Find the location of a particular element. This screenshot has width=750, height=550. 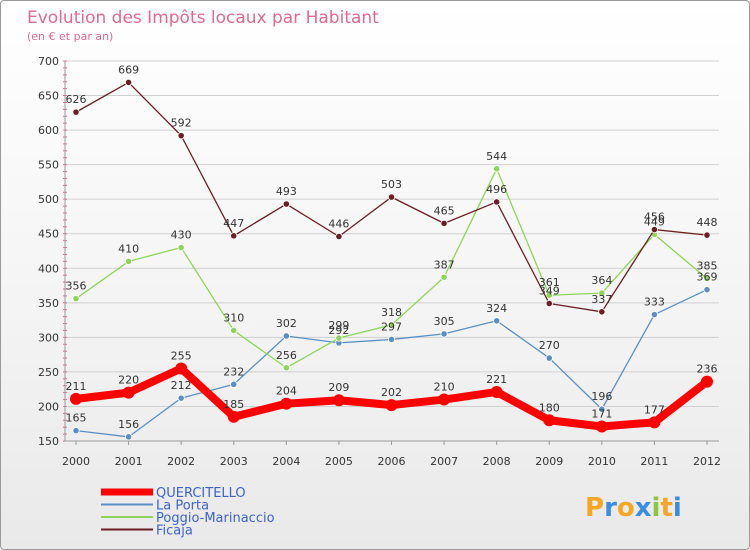

x-tick-label-2003: 2003 is located at coordinates (234, 461).